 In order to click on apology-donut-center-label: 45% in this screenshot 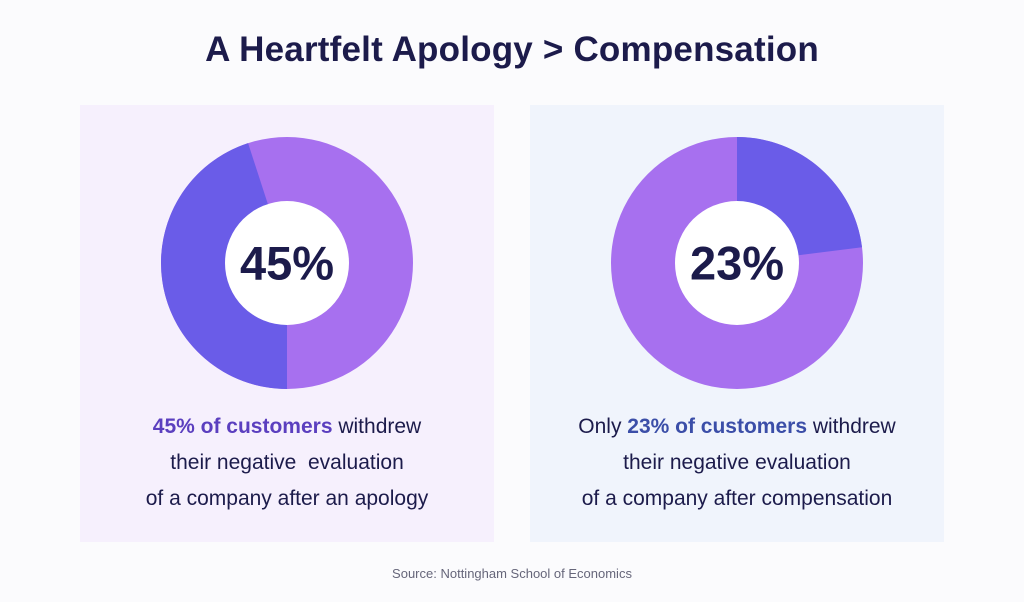, I will do `click(287, 263)`.